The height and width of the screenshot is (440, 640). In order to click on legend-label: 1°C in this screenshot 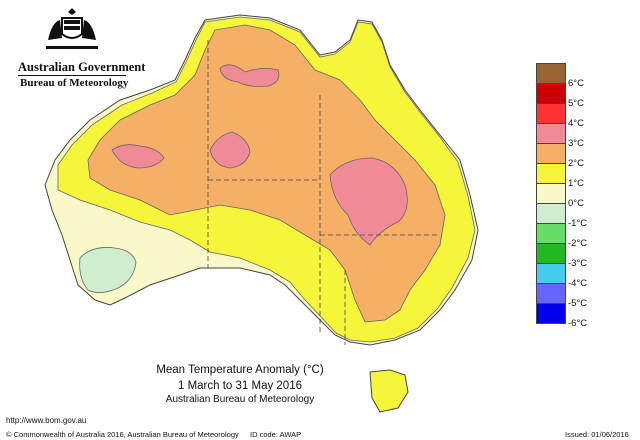, I will do `click(576, 183)`.